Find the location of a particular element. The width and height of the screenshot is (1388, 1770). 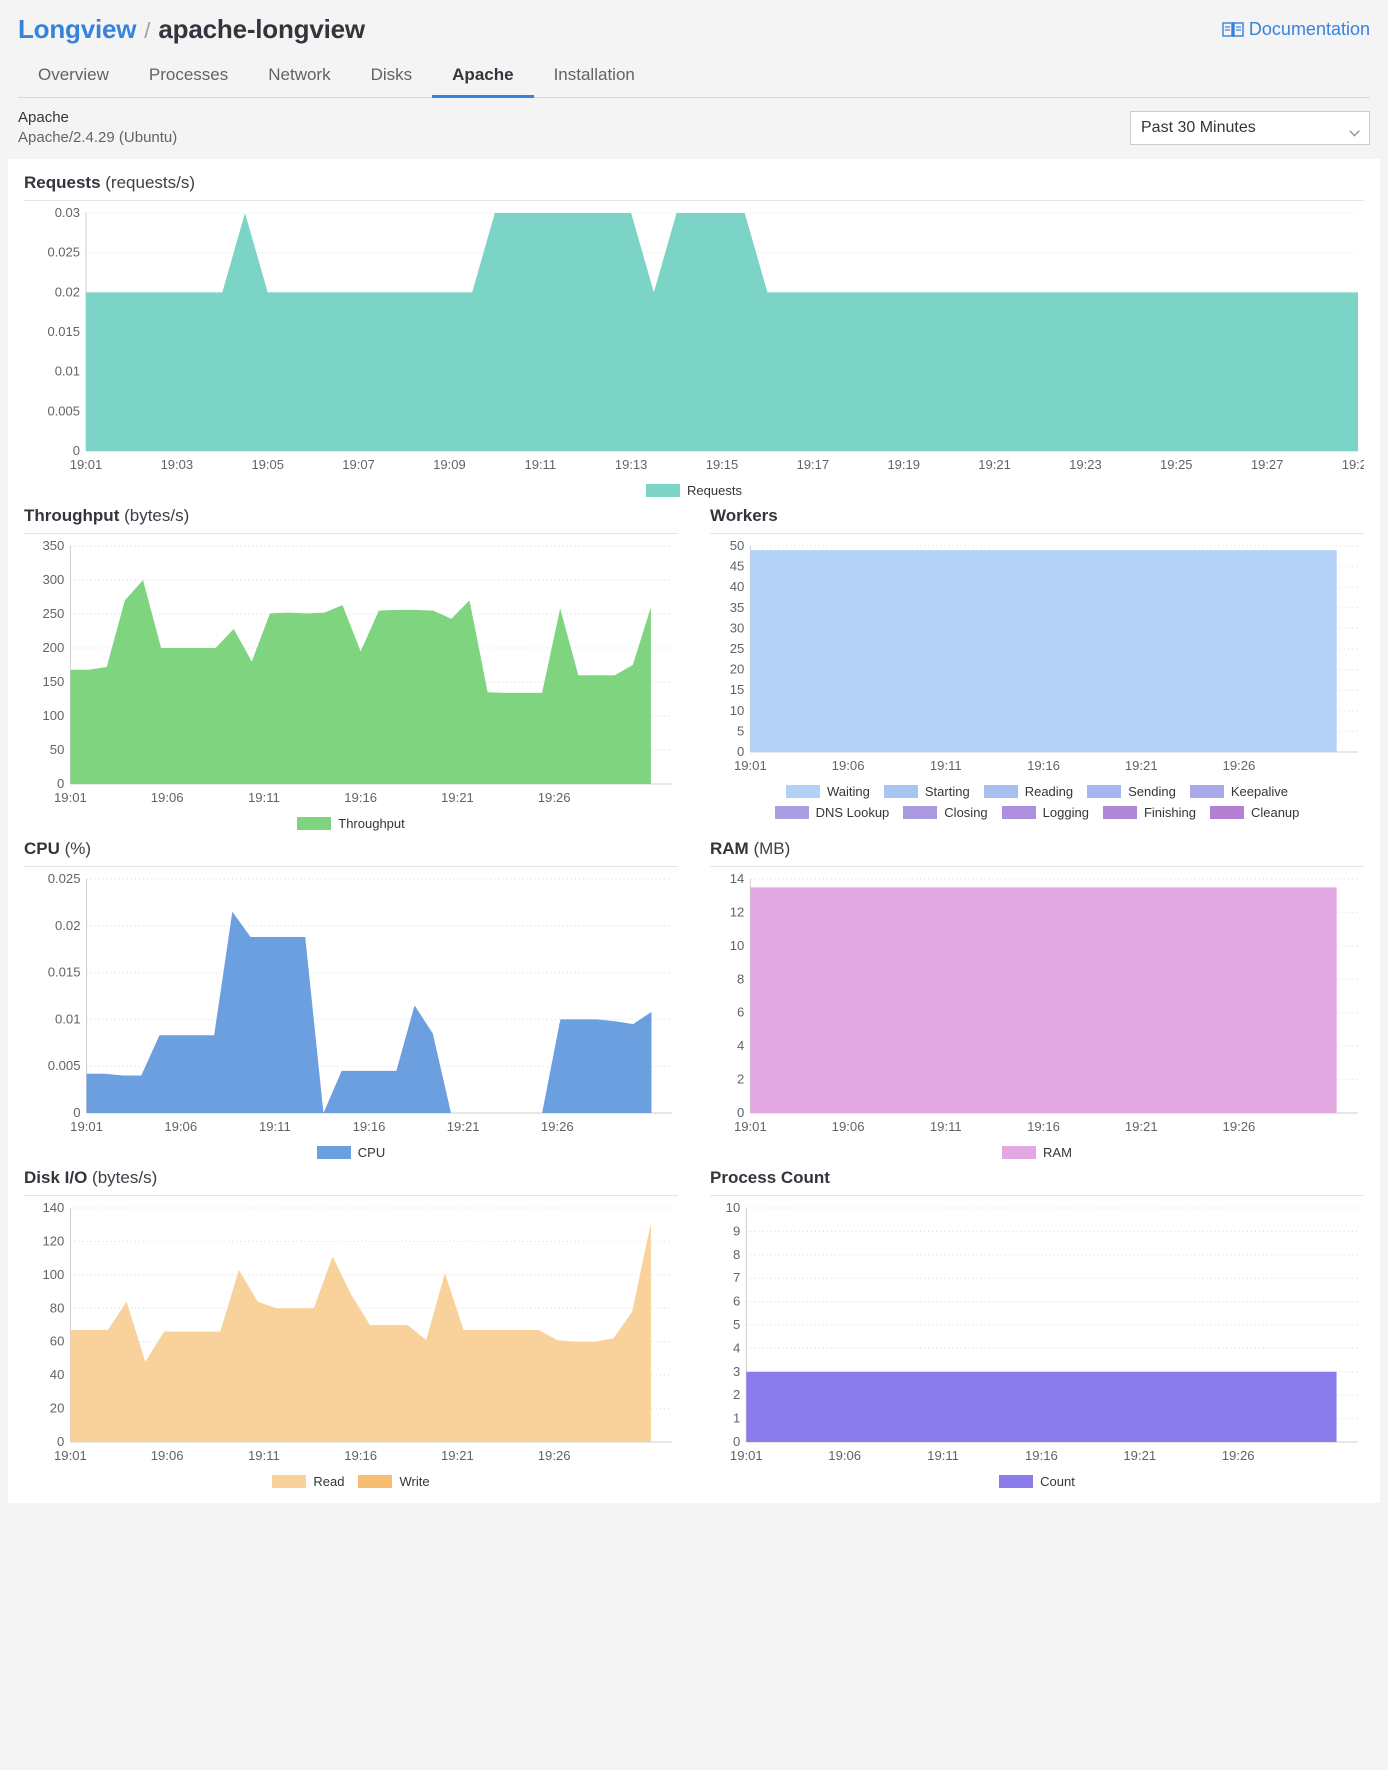

legend-item-read: Read is located at coordinates (308, 1481).